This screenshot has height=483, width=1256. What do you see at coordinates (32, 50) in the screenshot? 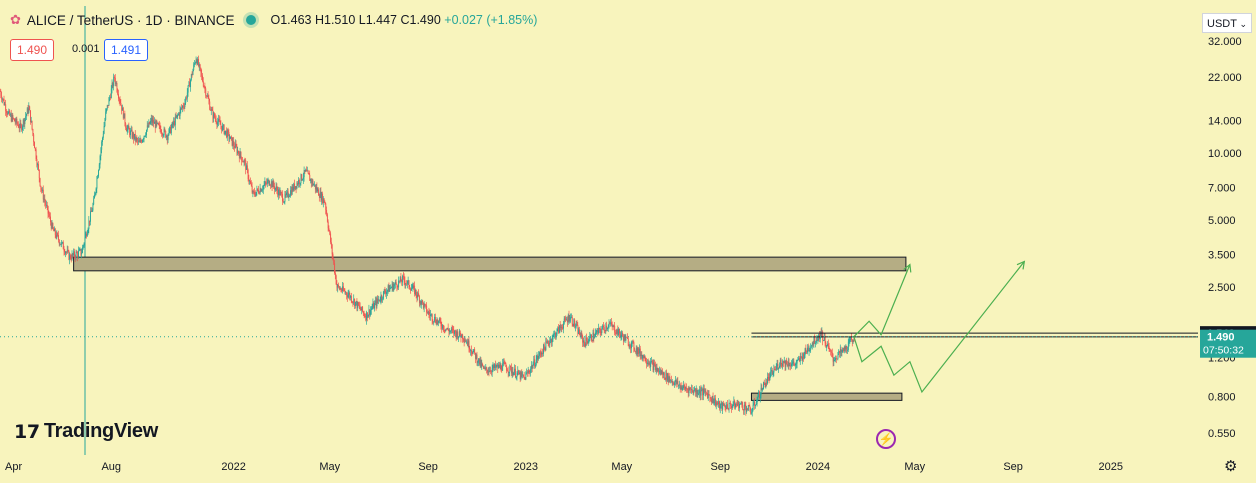
I see `sell-button: 1.490` at bounding box center [32, 50].